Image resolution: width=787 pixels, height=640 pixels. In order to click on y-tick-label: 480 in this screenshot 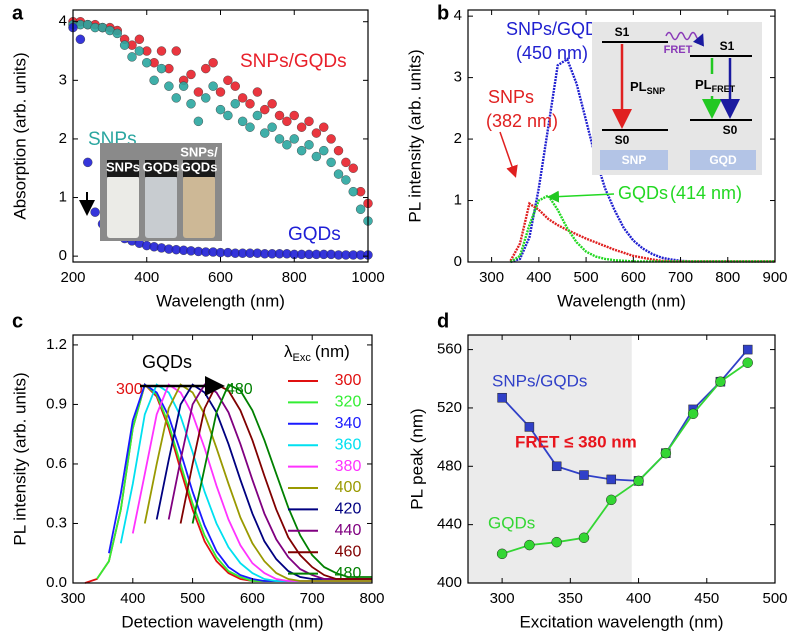, I will do `click(449, 465)`.